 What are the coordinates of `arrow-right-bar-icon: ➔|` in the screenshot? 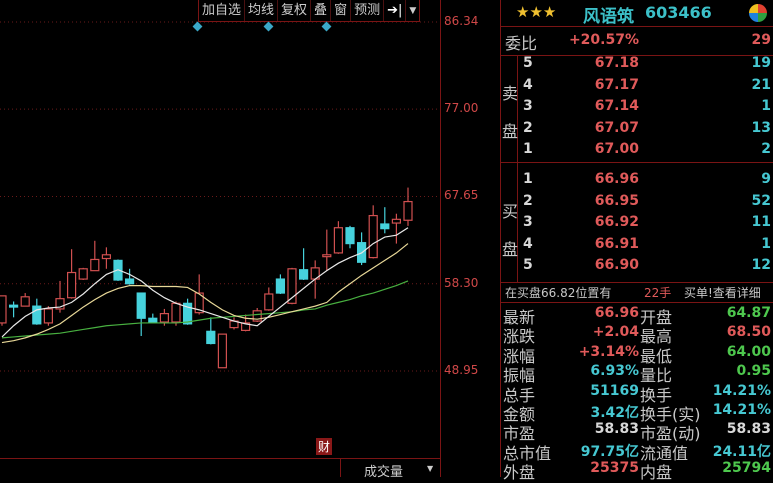 It's located at (395, 10).